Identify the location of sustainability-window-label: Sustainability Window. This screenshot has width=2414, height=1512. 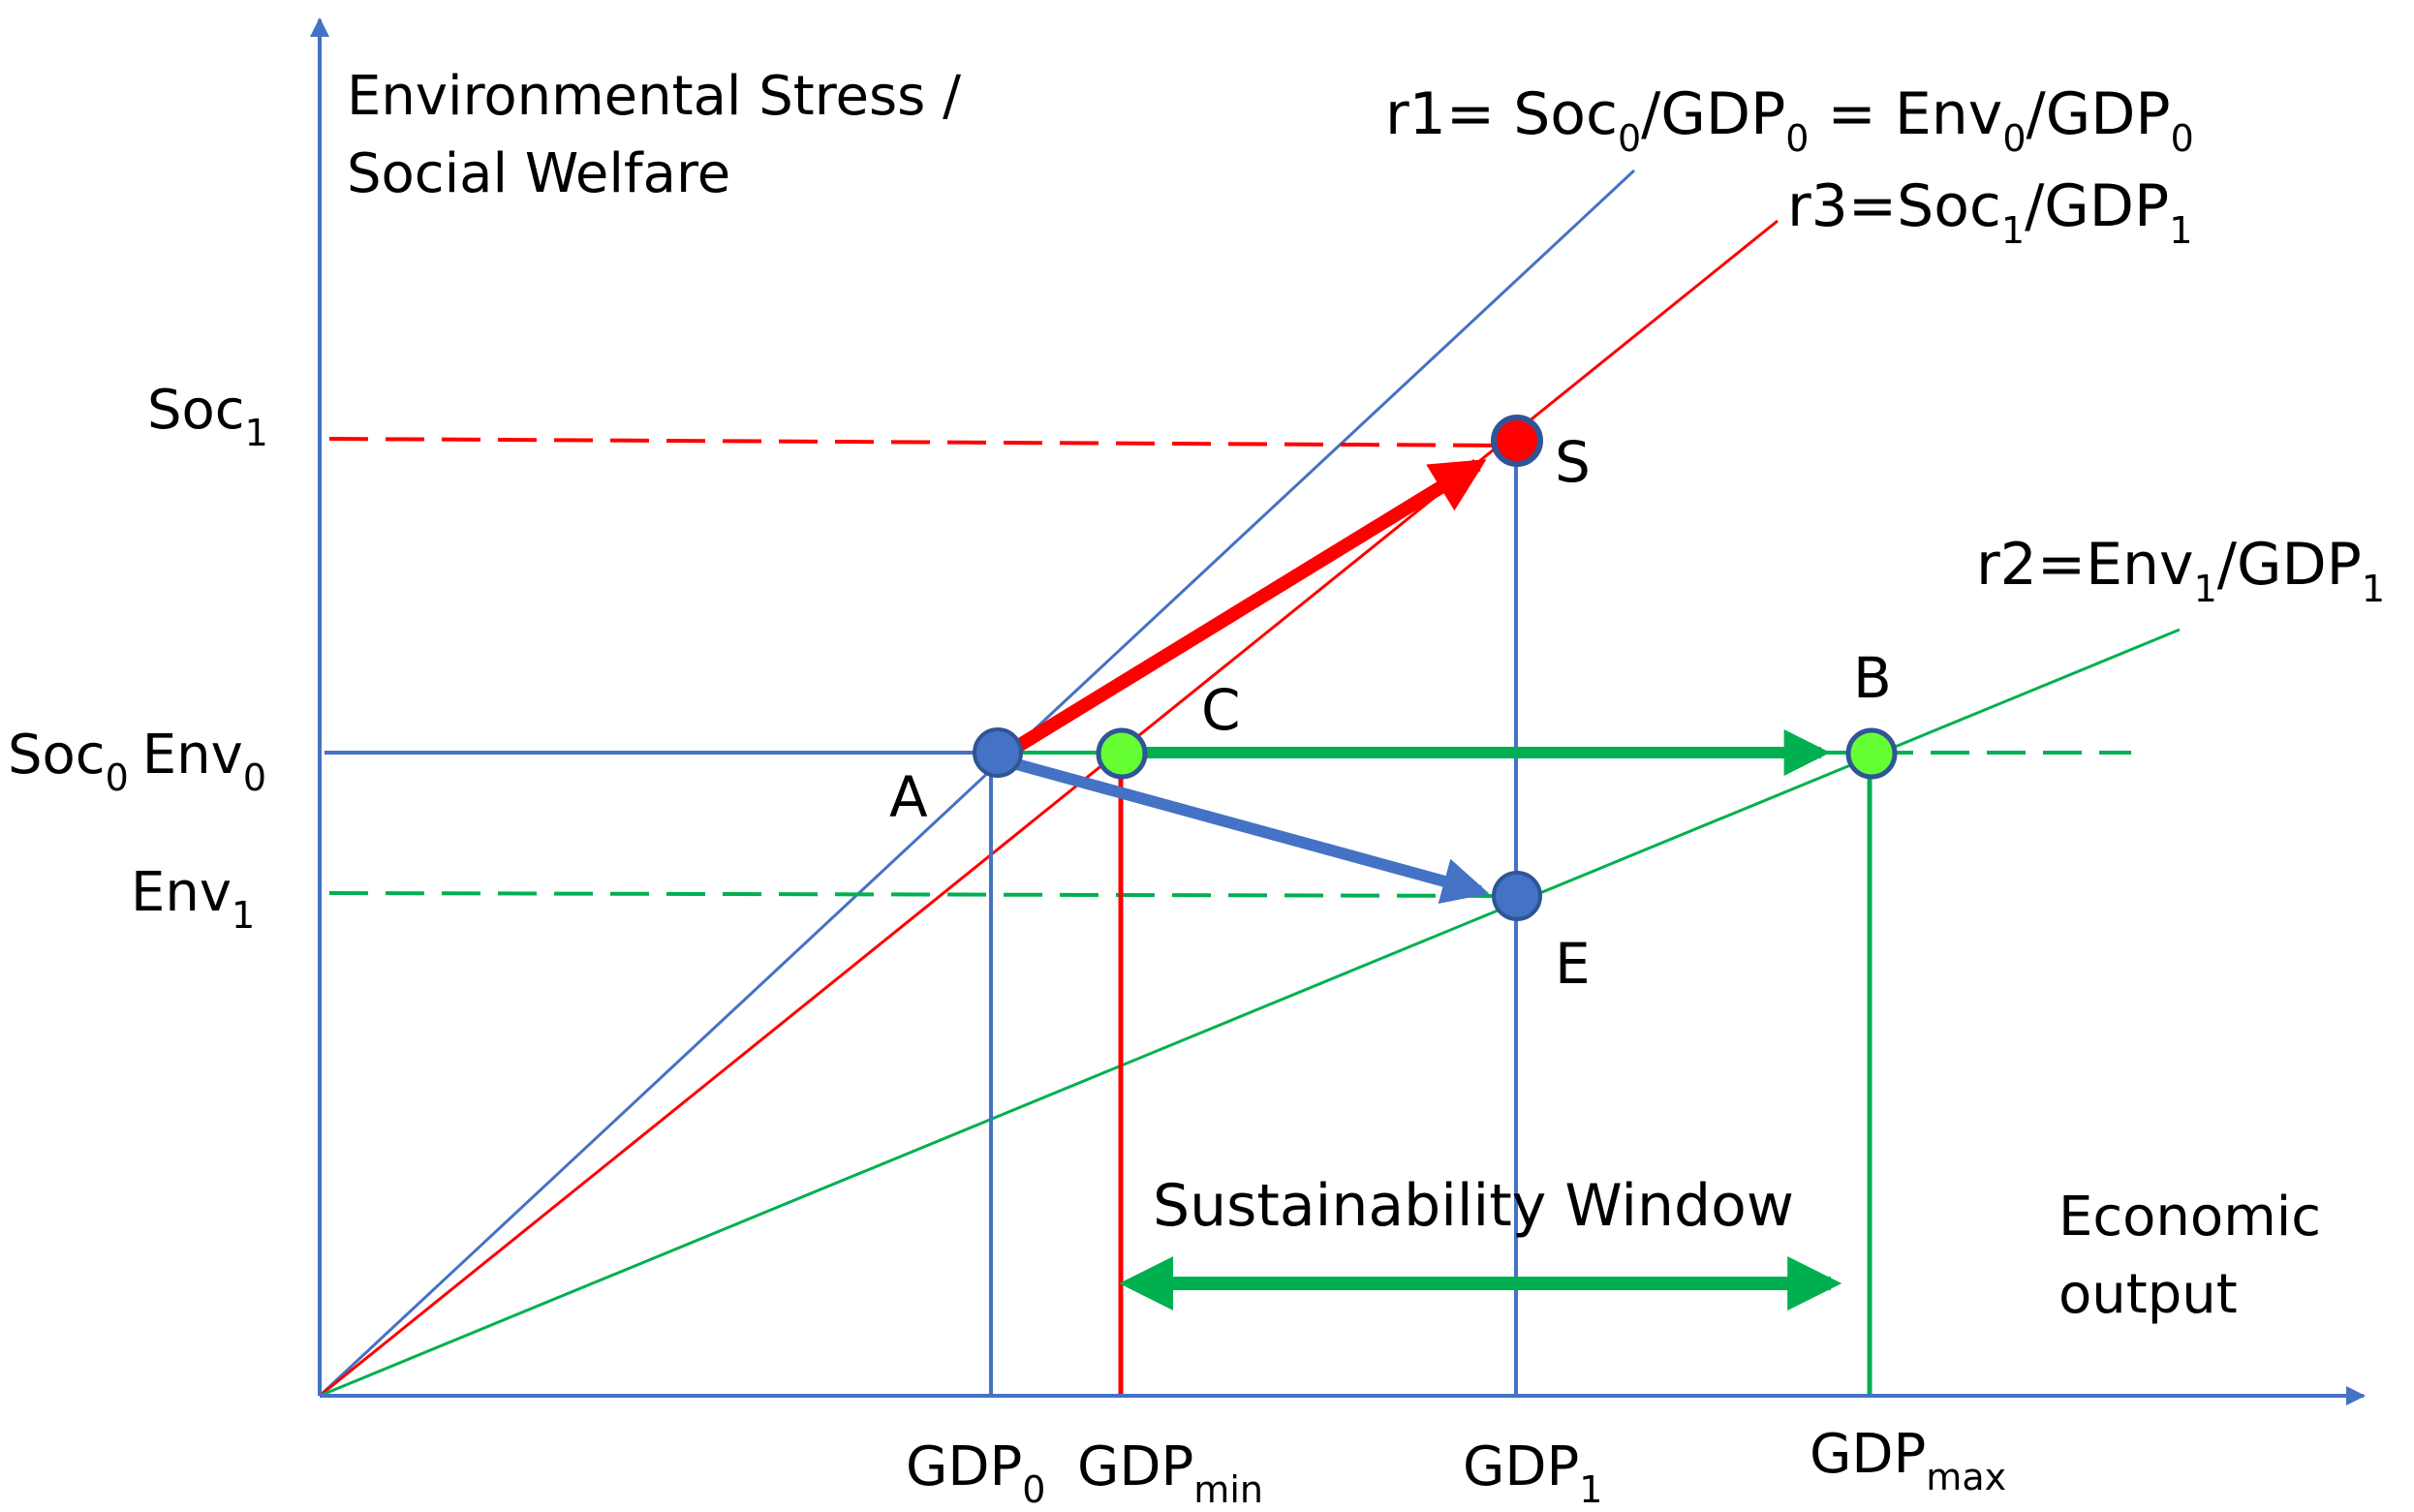
(1473, 1206).